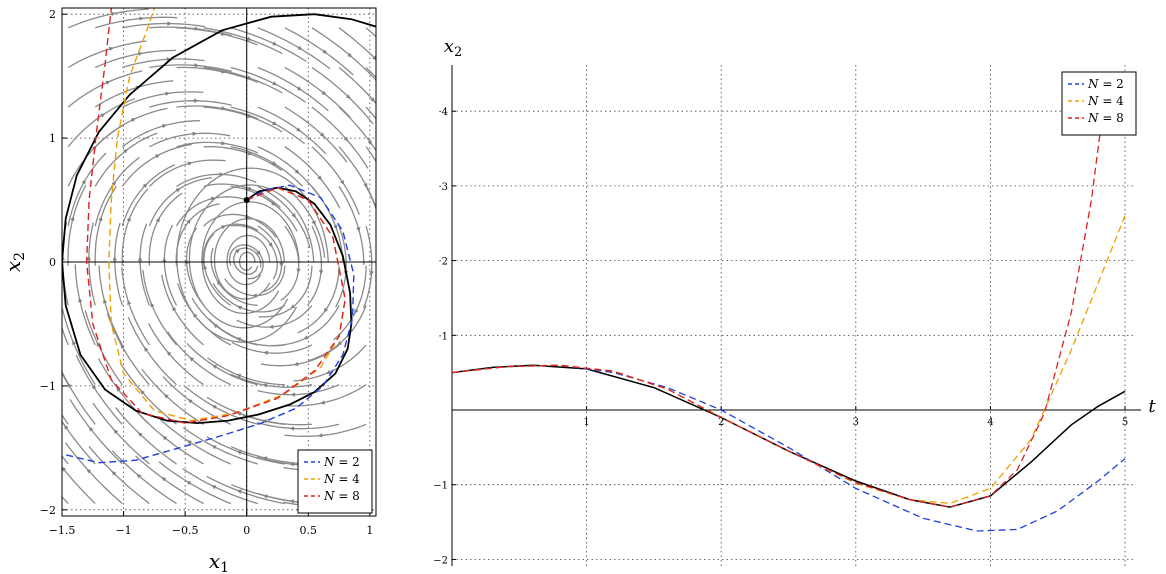 The image size is (1166, 574). Describe the element at coordinates (990, 422) in the screenshot. I see `x-tick-label: 4` at that location.